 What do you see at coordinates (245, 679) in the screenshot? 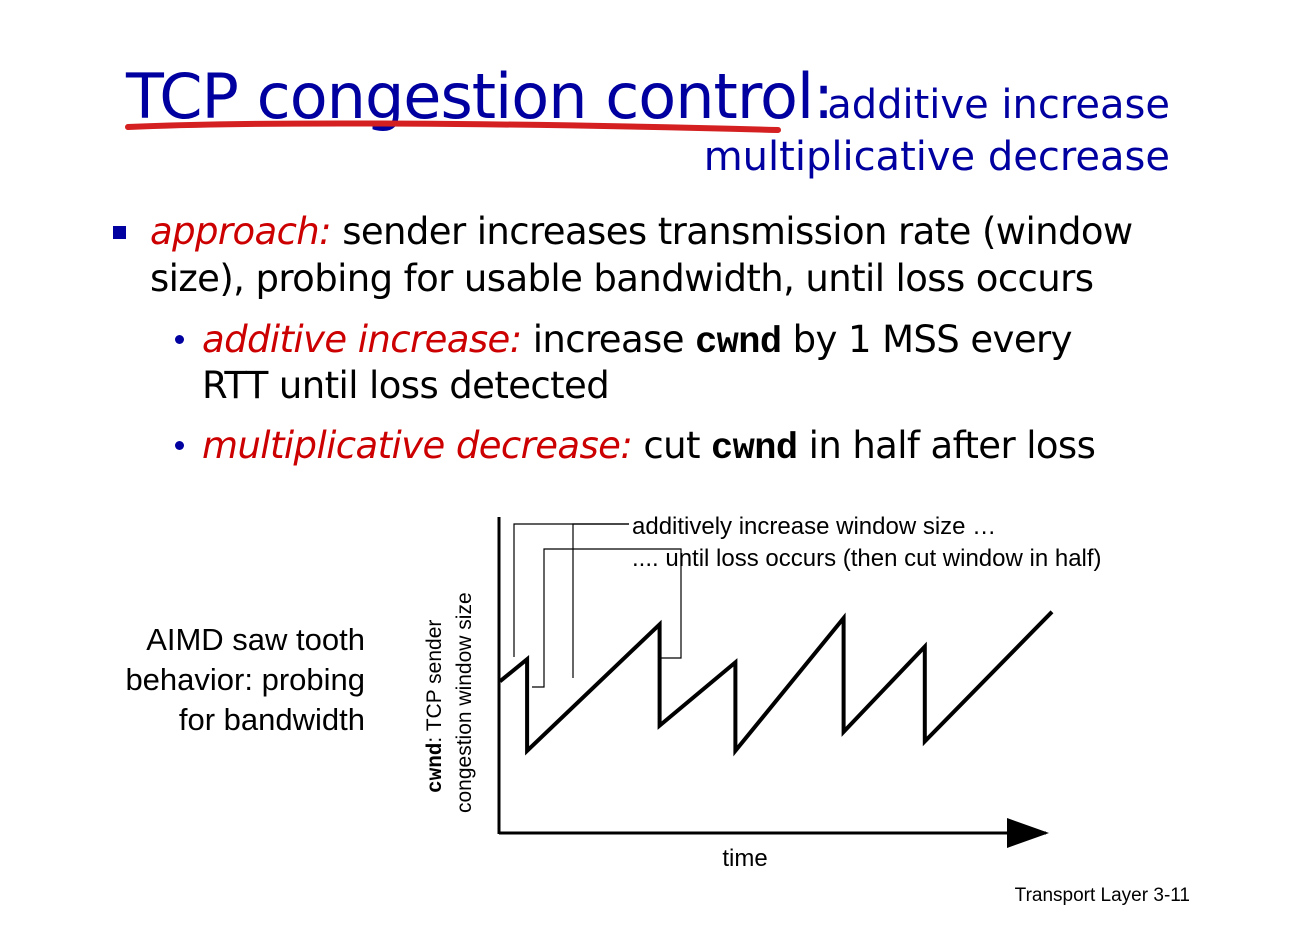
I see `aimd-caption-line2: behavior: probing` at bounding box center [245, 679].